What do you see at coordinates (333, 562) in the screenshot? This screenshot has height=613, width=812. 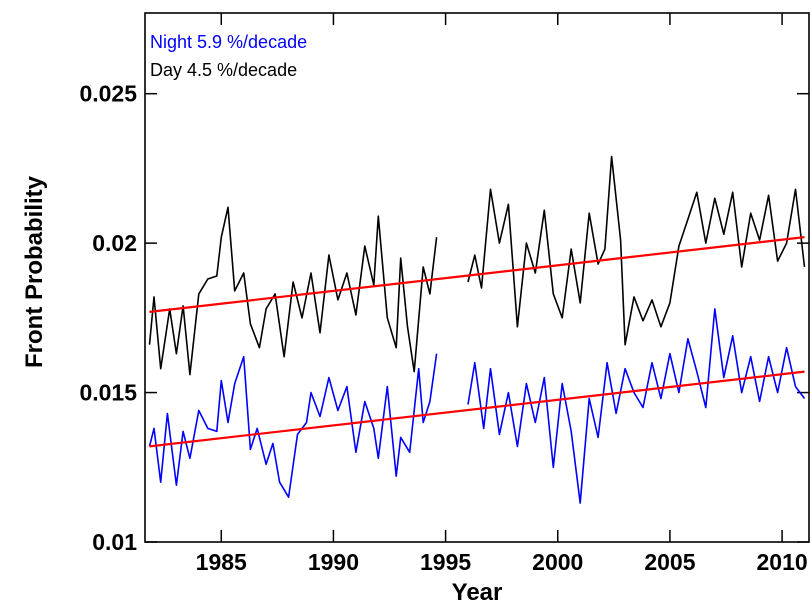 I see `x-tick-label: 1990` at bounding box center [333, 562].